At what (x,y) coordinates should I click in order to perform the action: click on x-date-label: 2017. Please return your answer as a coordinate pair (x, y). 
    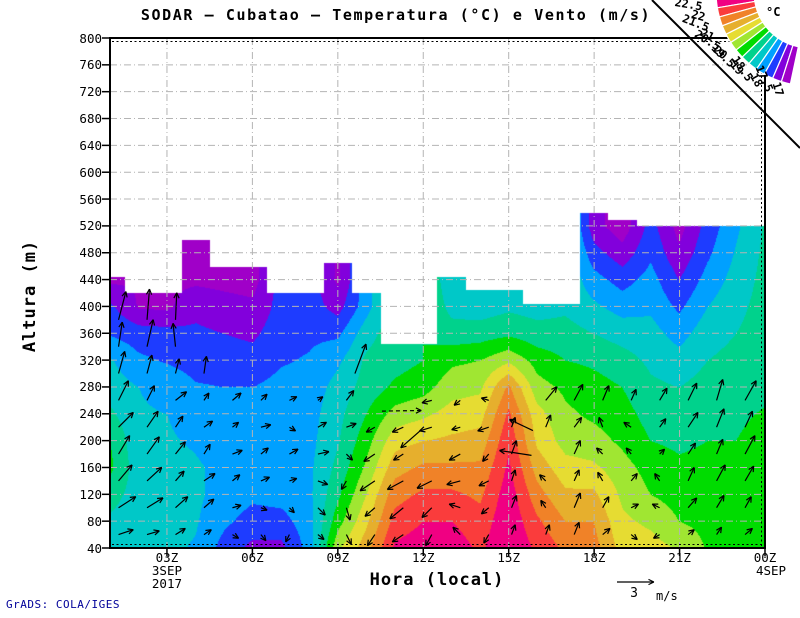
    Looking at the image, I should click on (166, 583).